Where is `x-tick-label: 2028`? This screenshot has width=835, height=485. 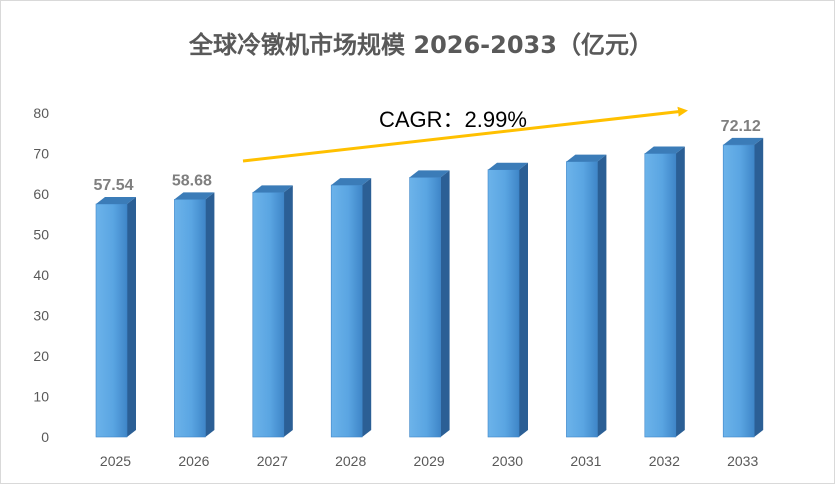 x-tick-label: 2028 is located at coordinates (350, 461).